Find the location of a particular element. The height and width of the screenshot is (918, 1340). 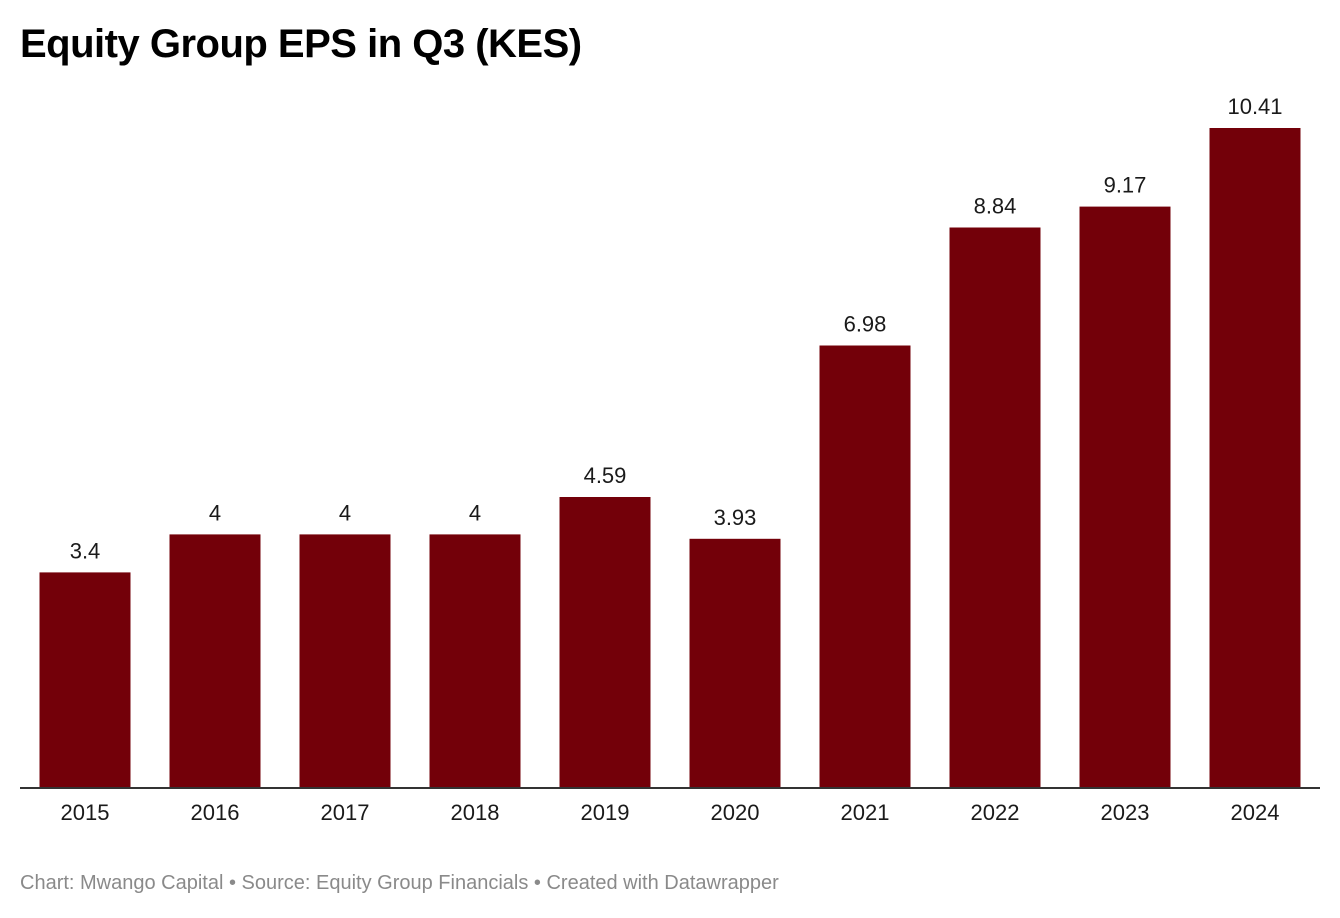

bar-2022 is located at coordinates (995, 507).